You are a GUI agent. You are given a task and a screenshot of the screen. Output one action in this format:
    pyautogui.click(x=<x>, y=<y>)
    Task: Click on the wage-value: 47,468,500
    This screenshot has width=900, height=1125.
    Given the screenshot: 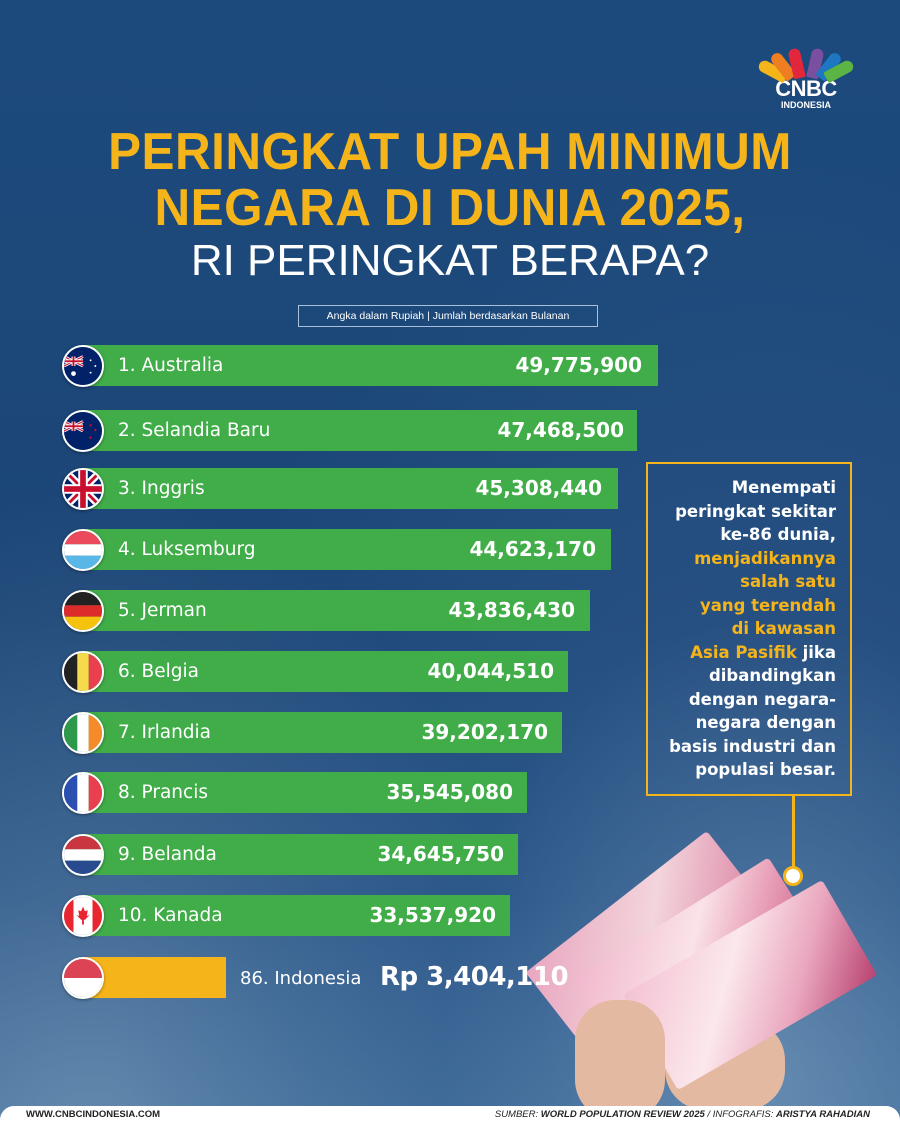 What is the action you would take?
    pyautogui.click(x=560, y=430)
    